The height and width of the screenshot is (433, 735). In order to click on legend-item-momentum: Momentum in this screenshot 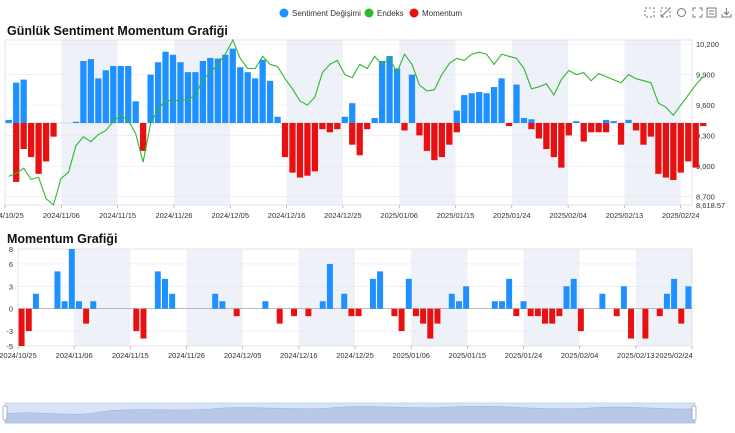, I will do `click(436, 13)`.